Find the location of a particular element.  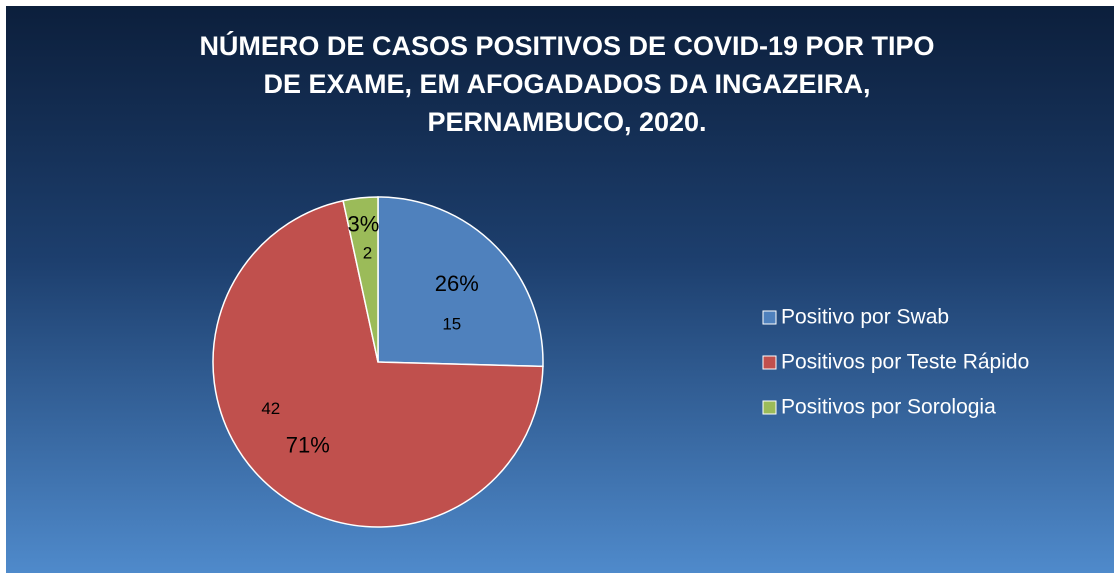

percentage-label: 3% is located at coordinates (364, 224).